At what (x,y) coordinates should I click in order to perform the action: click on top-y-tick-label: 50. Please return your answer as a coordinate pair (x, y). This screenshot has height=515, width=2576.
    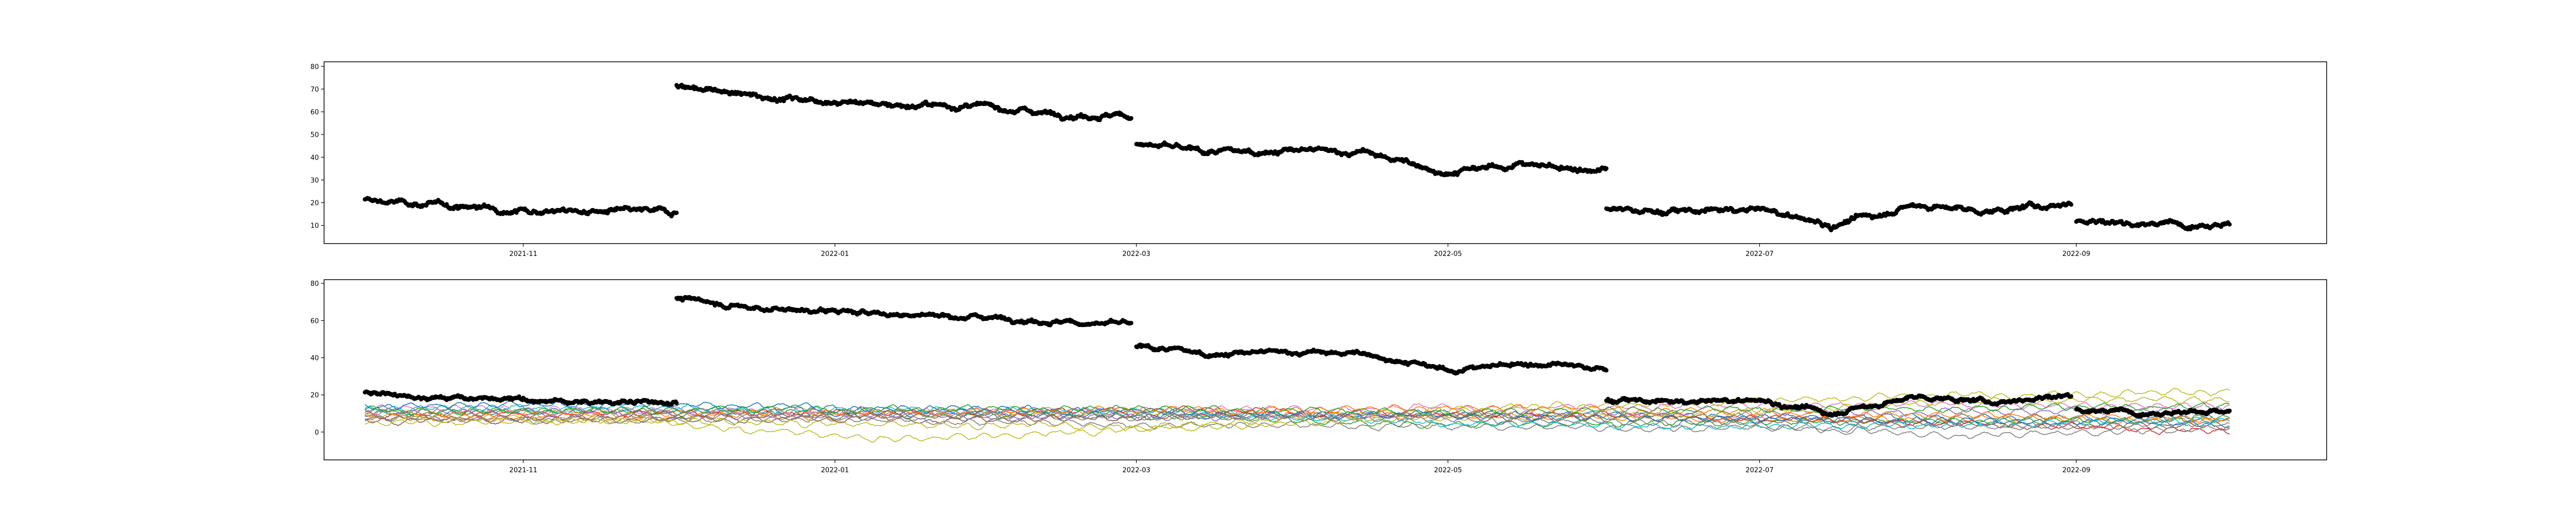
    Looking at the image, I should click on (314, 135).